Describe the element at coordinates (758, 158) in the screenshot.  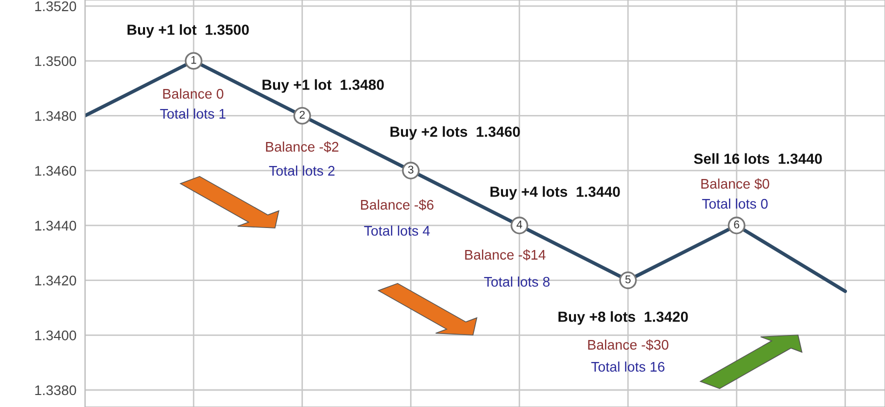
I see `annotation: Sell 16 lots 1.3440` at that location.